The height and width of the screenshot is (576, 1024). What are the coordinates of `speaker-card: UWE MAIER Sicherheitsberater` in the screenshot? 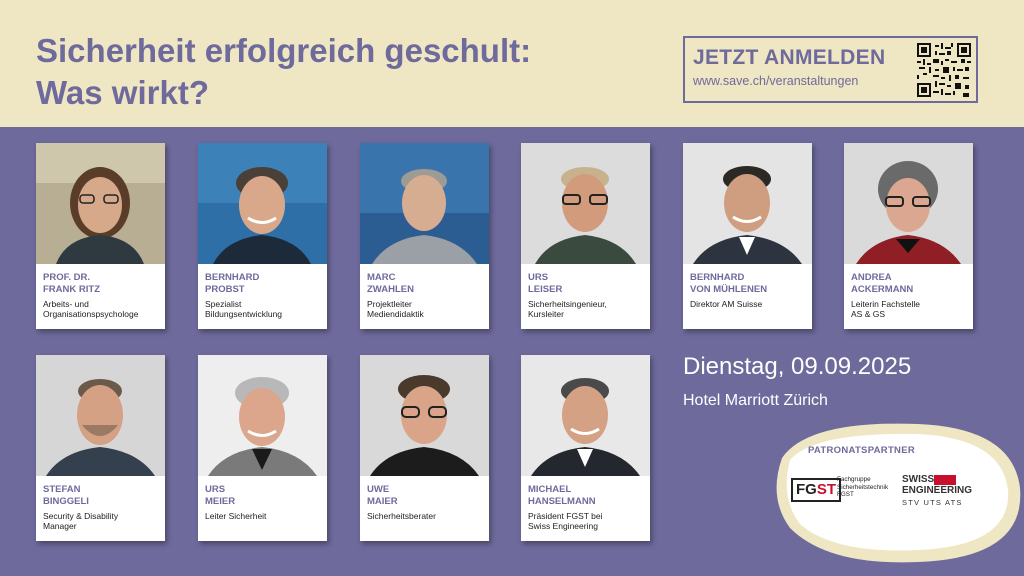 It's located at (424, 448).